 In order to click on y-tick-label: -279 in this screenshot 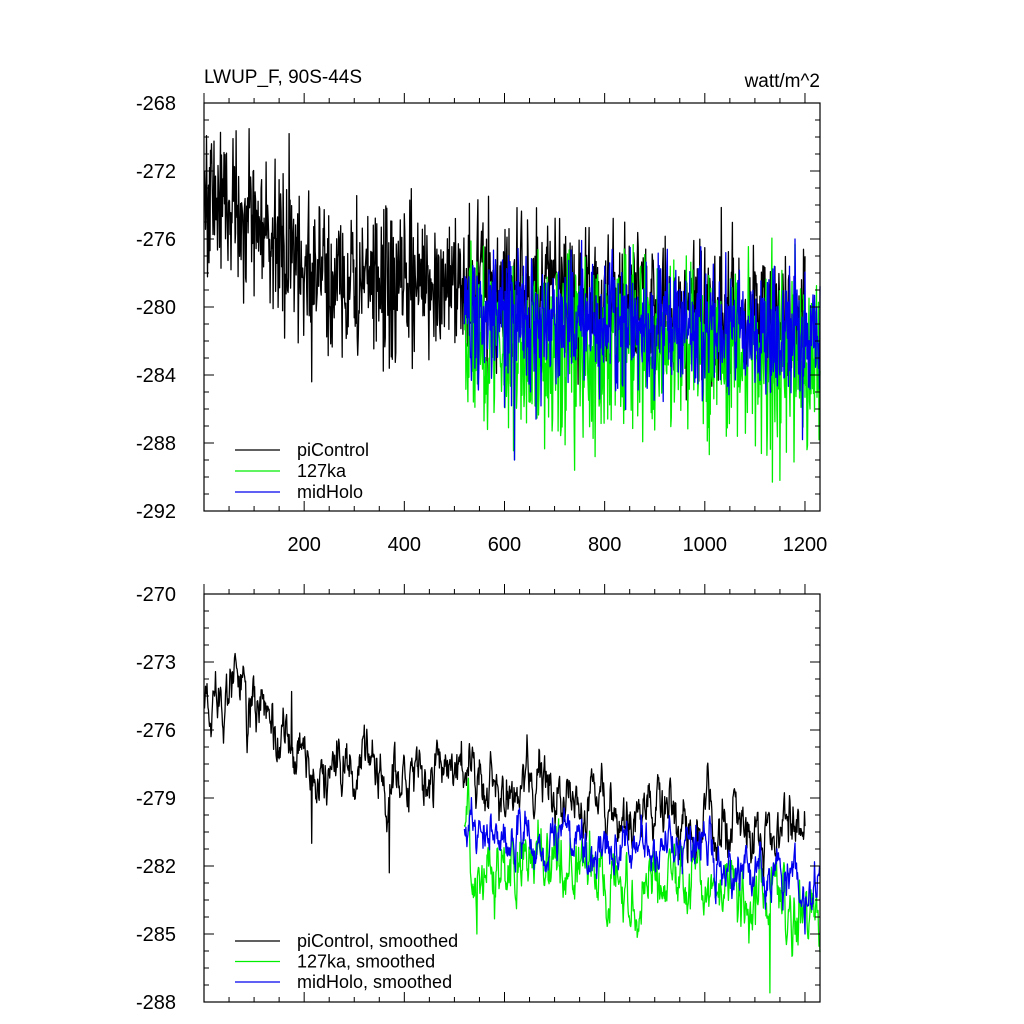, I will do `click(156, 799)`.